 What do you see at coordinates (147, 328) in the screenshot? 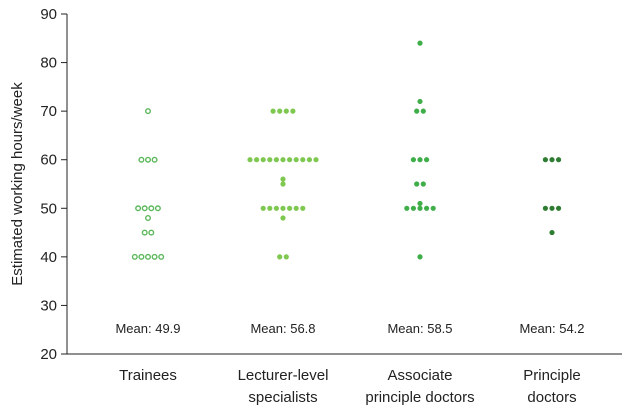
I see `mean-label: Mean: 49.9` at bounding box center [147, 328].